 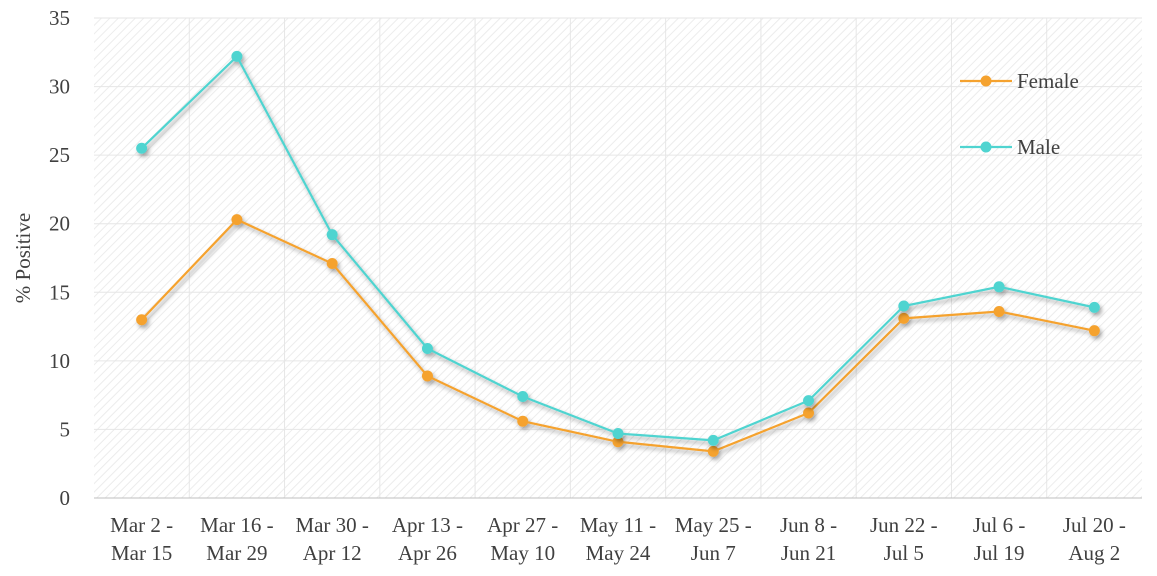 What do you see at coordinates (1019, 114) in the screenshot?
I see `legend: Female Male` at bounding box center [1019, 114].